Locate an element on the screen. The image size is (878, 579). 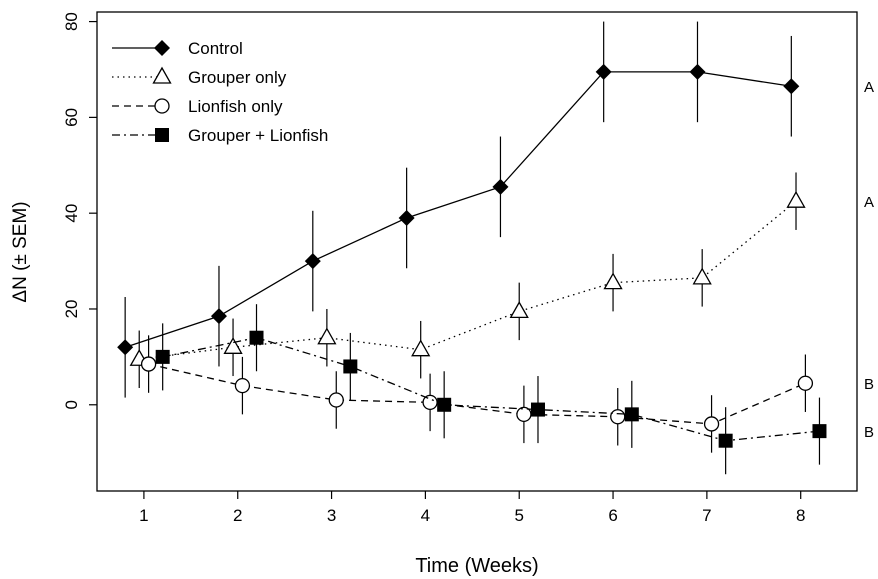
group-labels: A A B B is located at coordinates (869, 260).